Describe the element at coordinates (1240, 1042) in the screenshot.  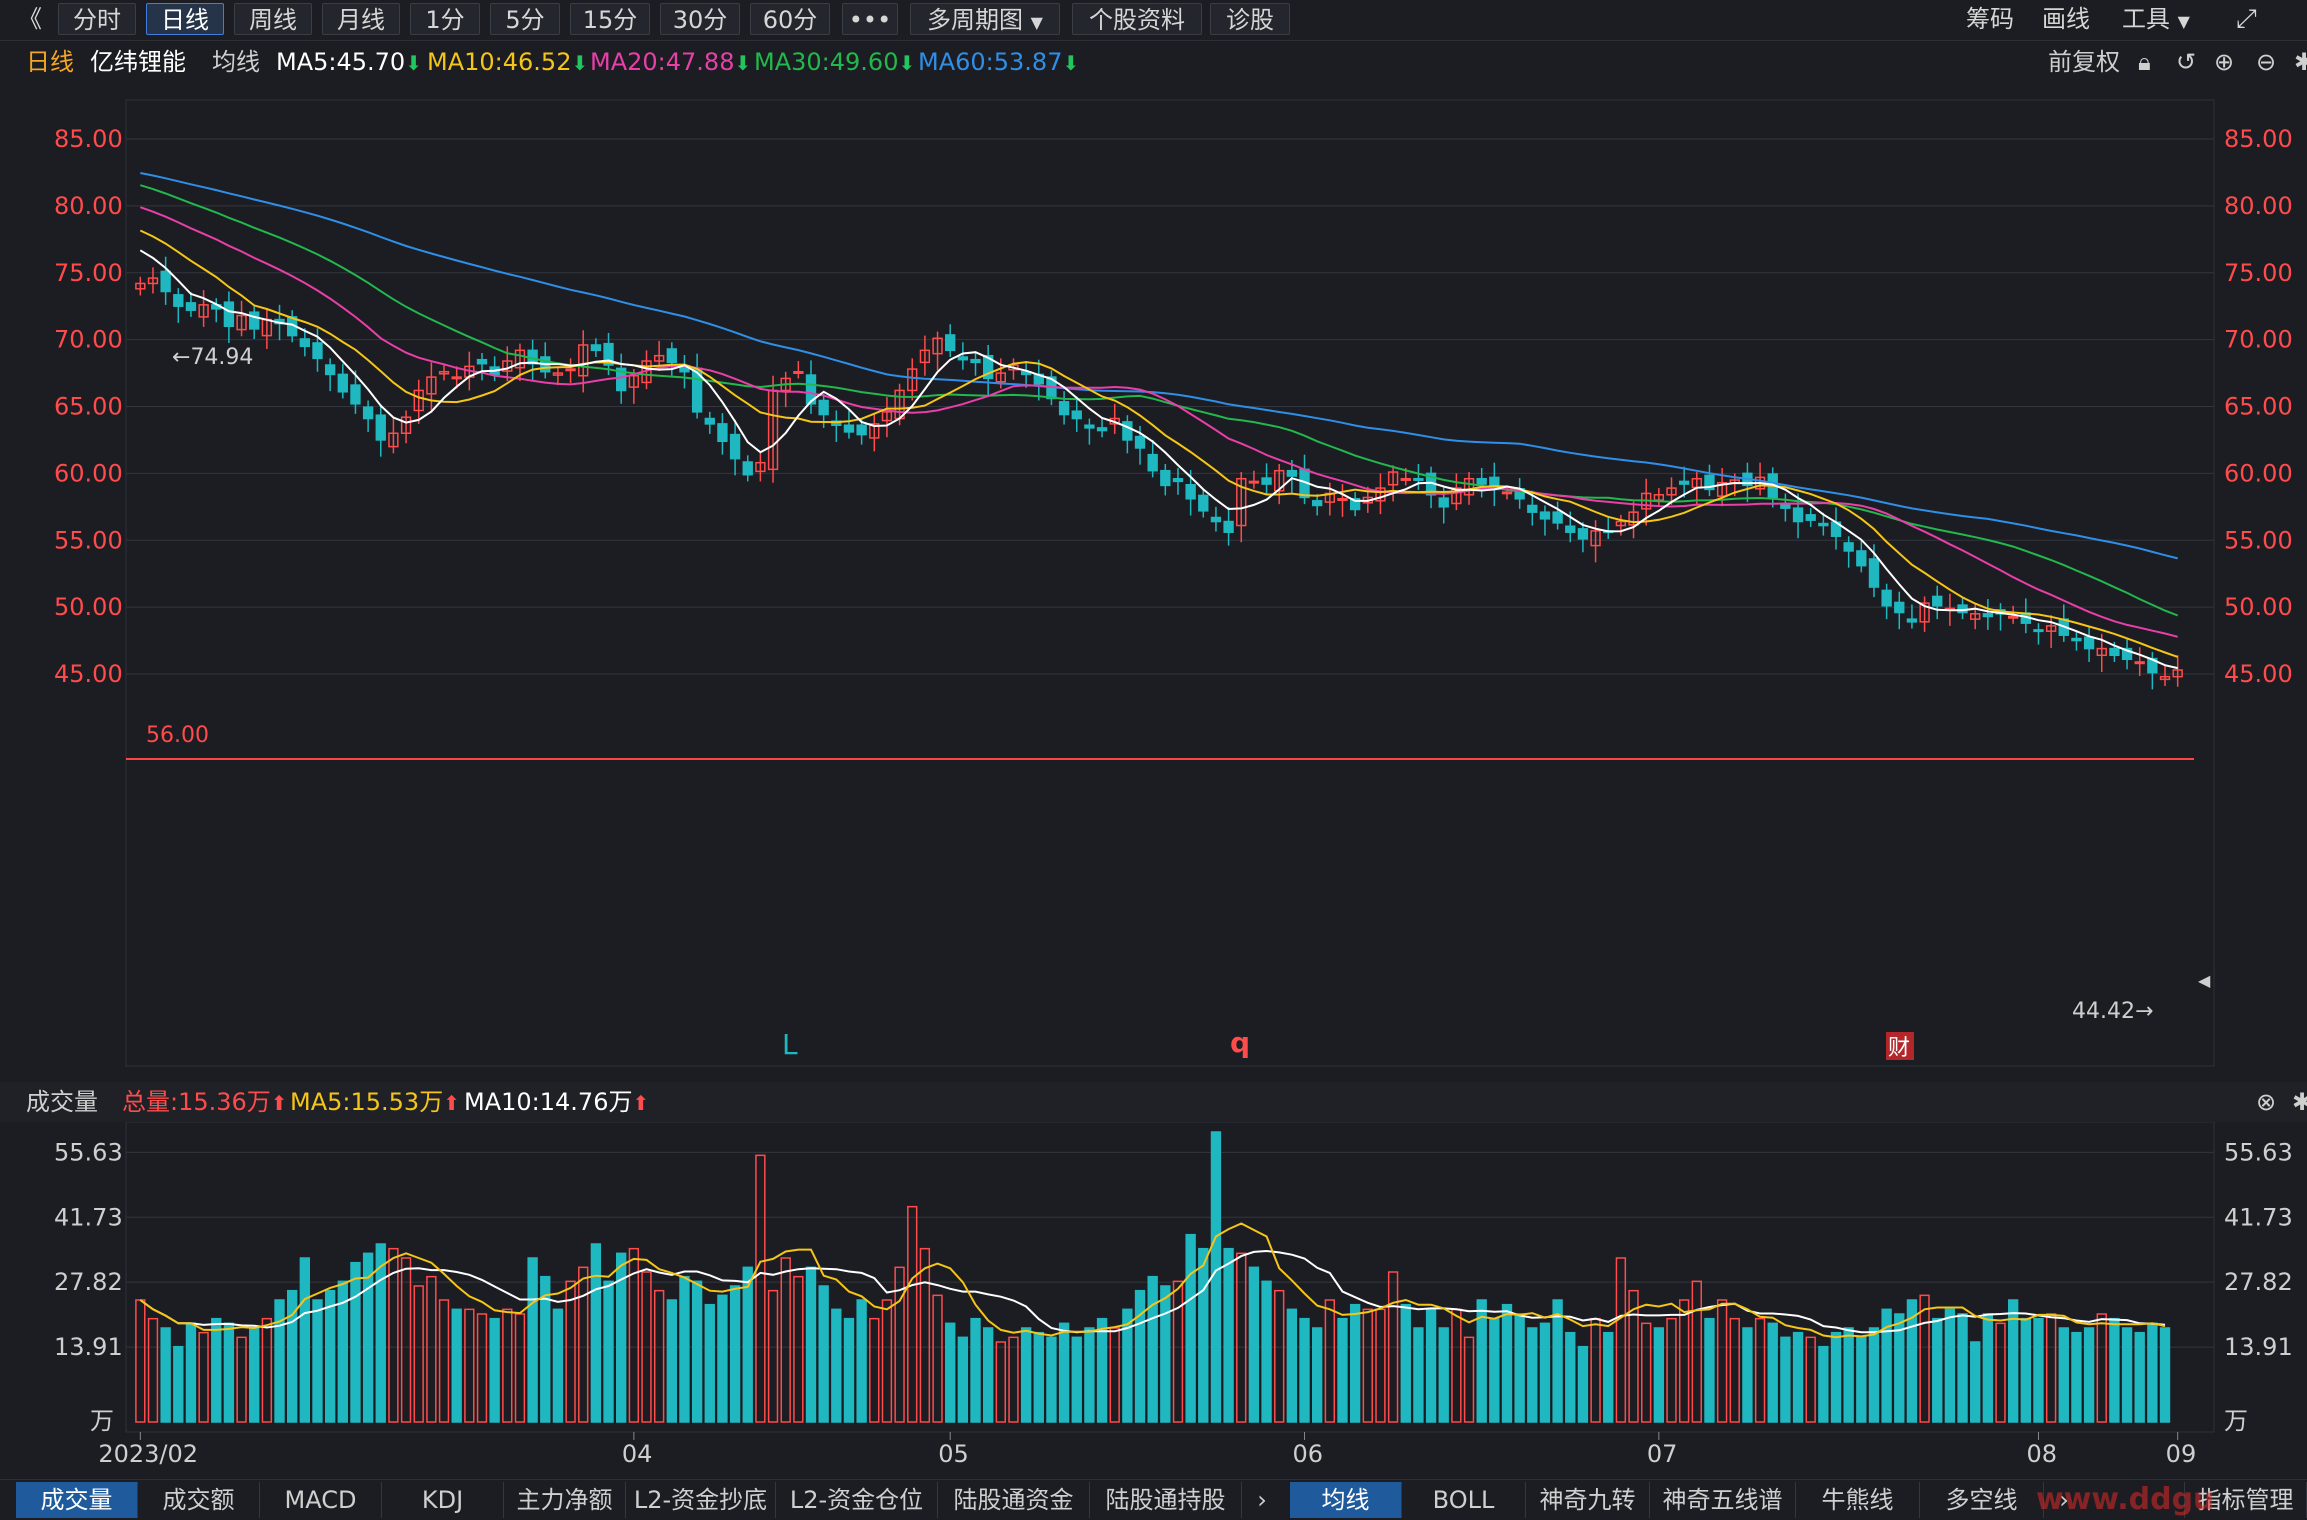
I see `event-marker-q: q` at that location.